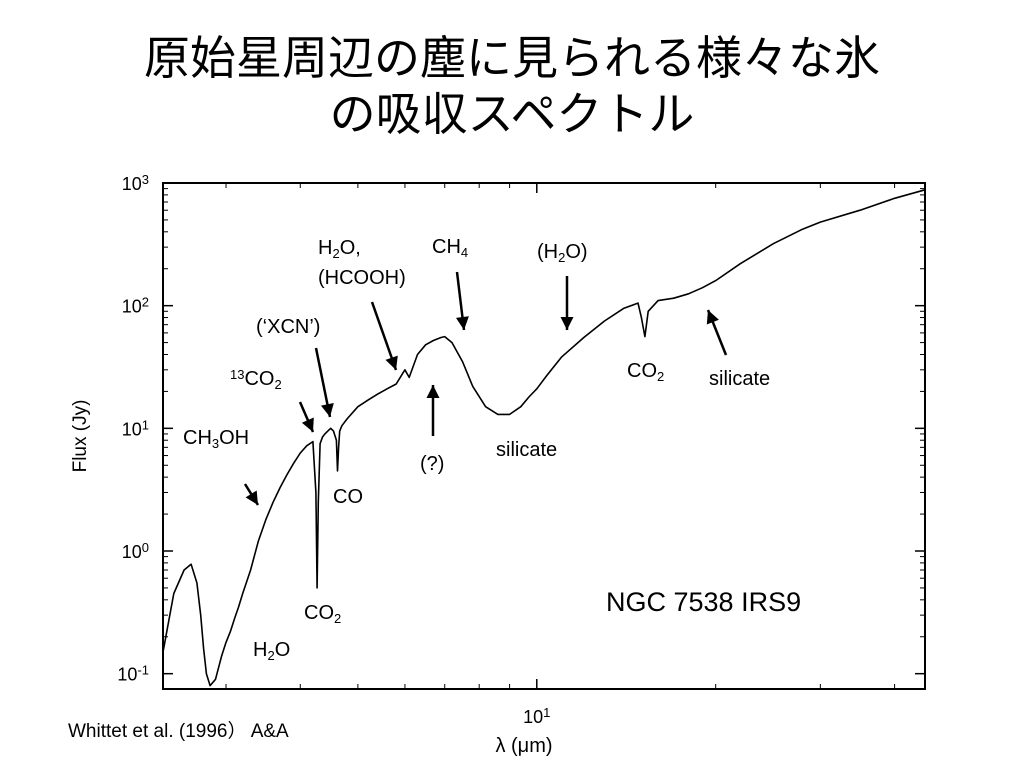 This screenshot has height=768, width=1024. Describe the element at coordinates (562, 253) in the screenshot. I see `annotation-label: (H2O)` at that location.